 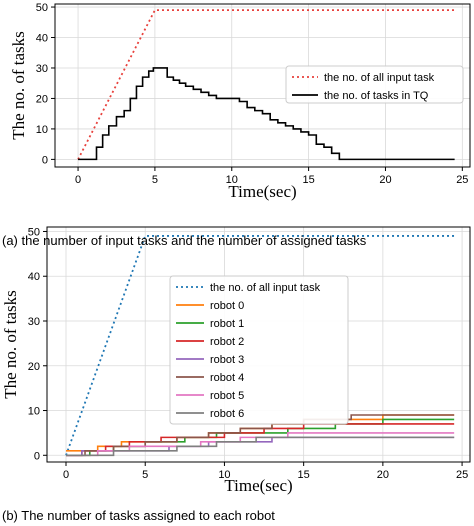 What do you see at coordinates (227, 324) in the screenshot?
I see `legend-label-2: robot 1` at bounding box center [227, 324].